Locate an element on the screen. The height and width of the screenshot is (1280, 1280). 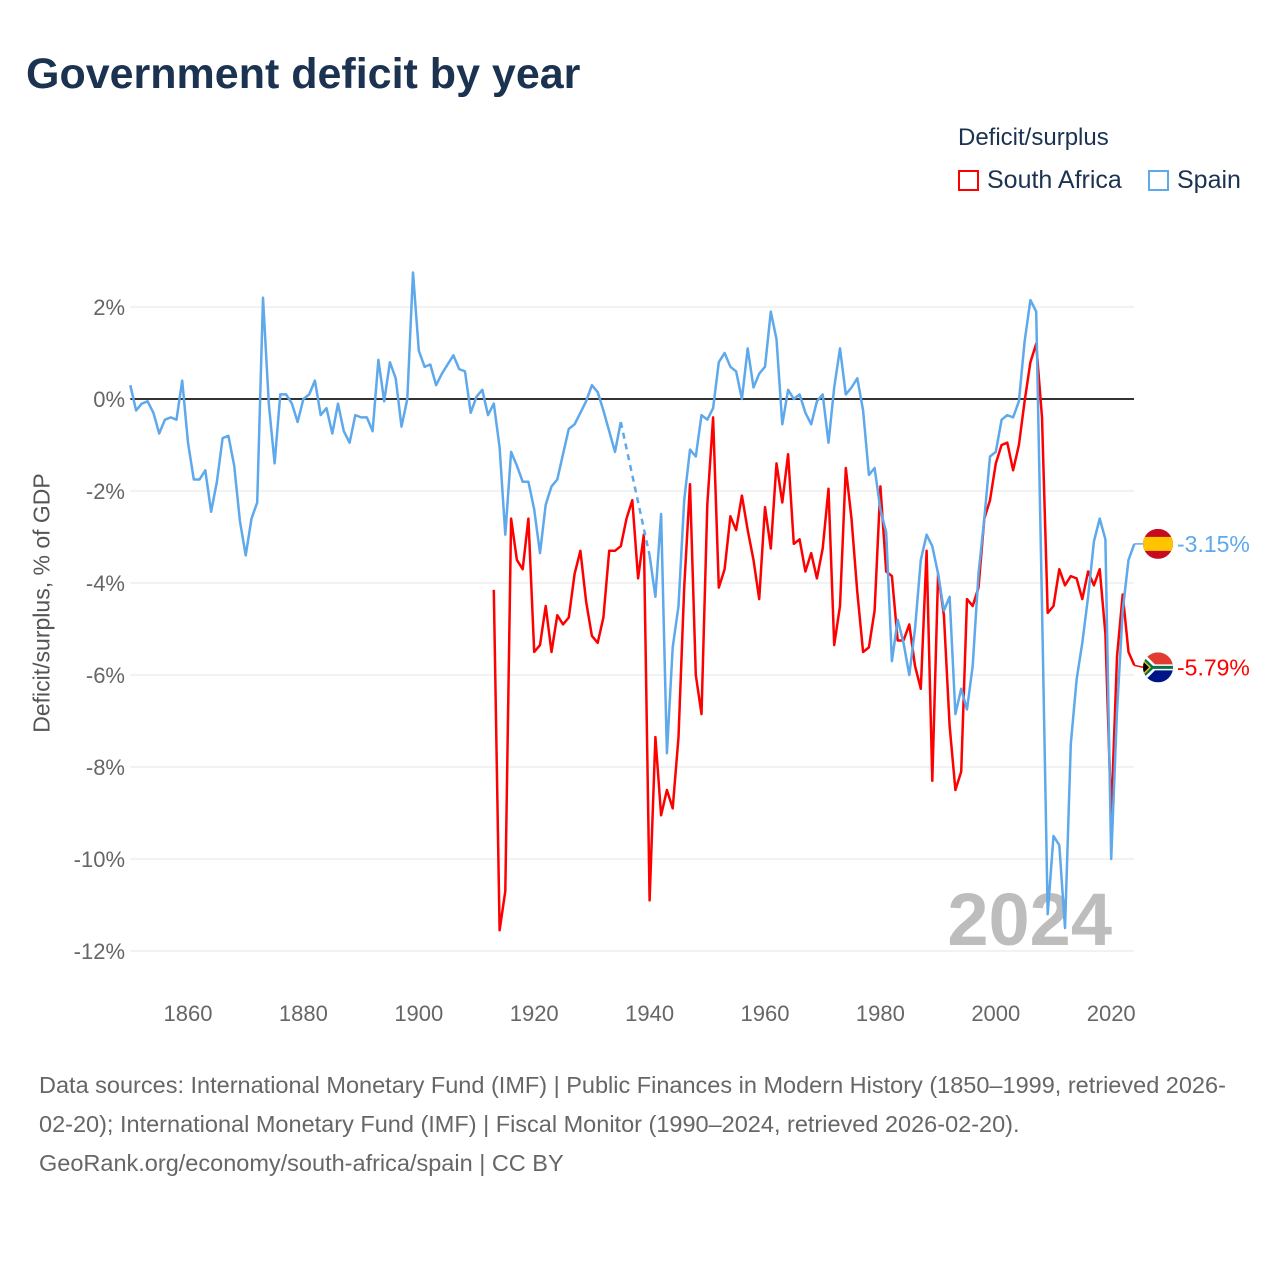
y-tick-label: -2% is located at coordinates (105, 491).